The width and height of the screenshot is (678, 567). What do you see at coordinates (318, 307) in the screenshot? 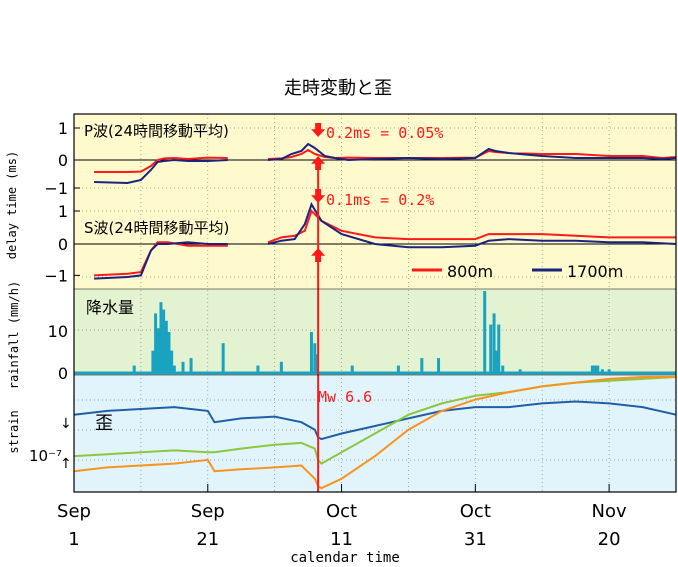
I see `earthquake-marker` at bounding box center [318, 307].